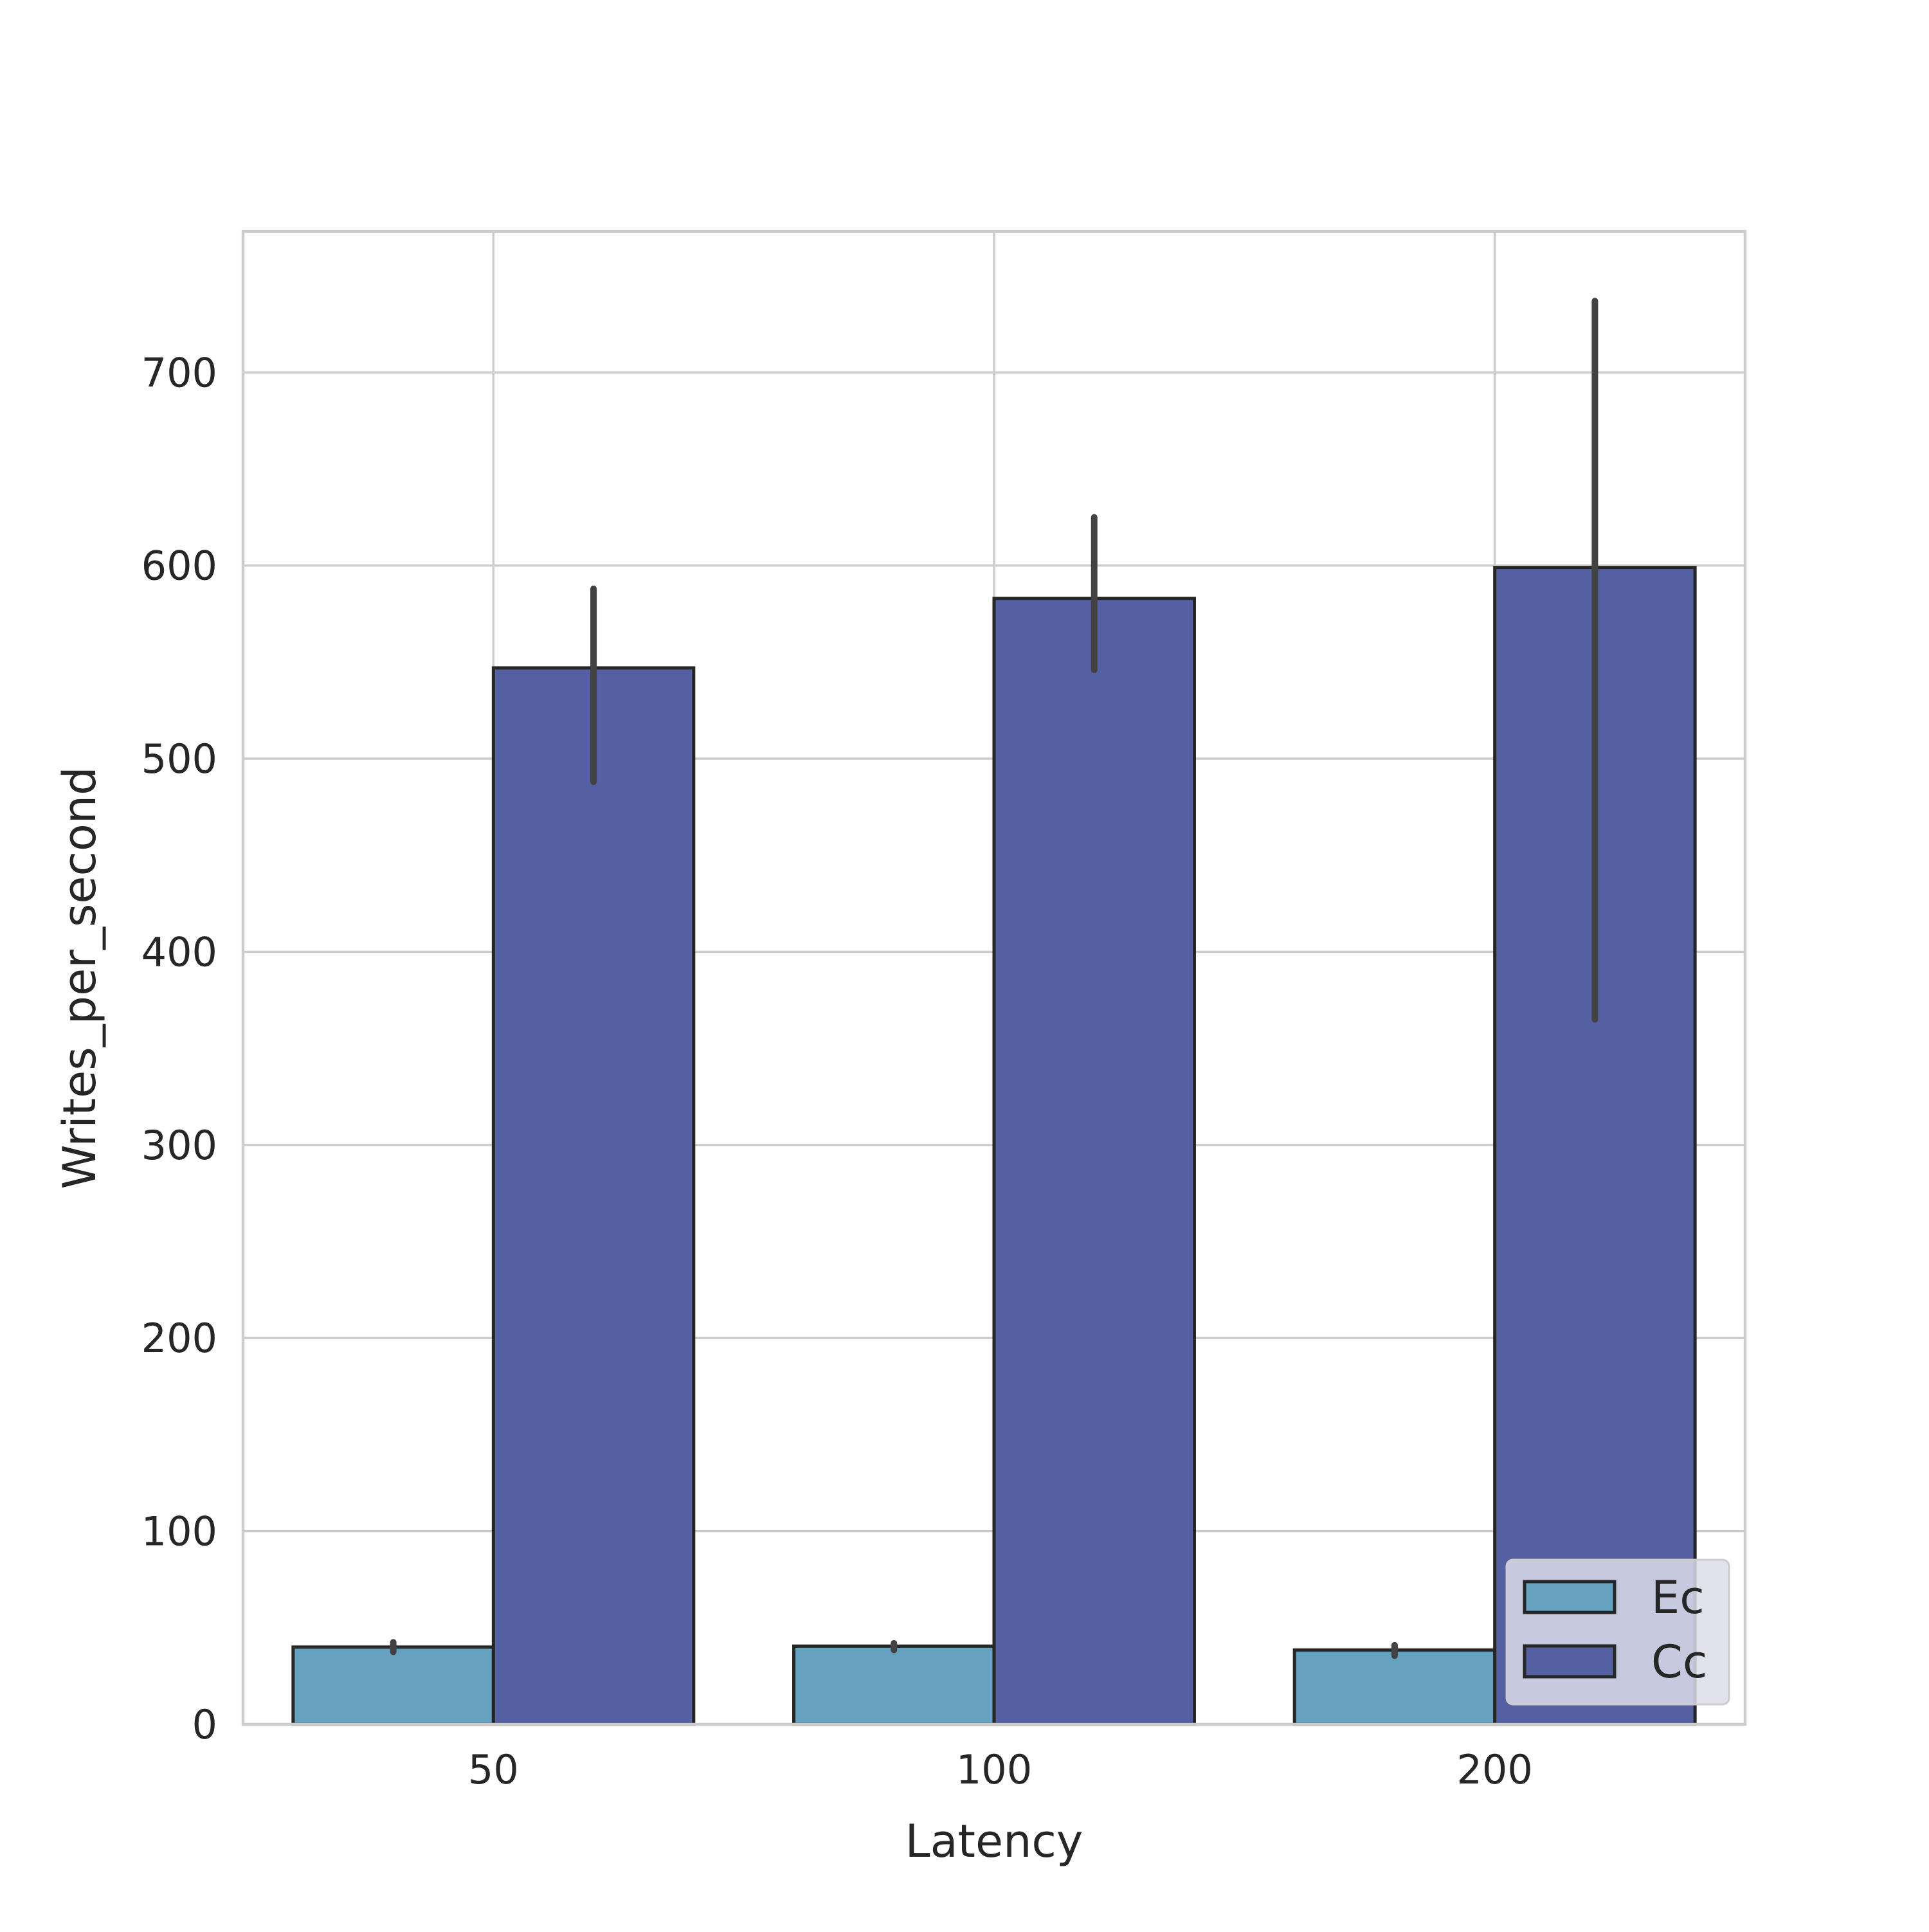 The image size is (1929, 1932). What do you see at coordinates (179, 759) in the screenshot?
I see `y-tick-label: 500` at bounding box center [179, 759].